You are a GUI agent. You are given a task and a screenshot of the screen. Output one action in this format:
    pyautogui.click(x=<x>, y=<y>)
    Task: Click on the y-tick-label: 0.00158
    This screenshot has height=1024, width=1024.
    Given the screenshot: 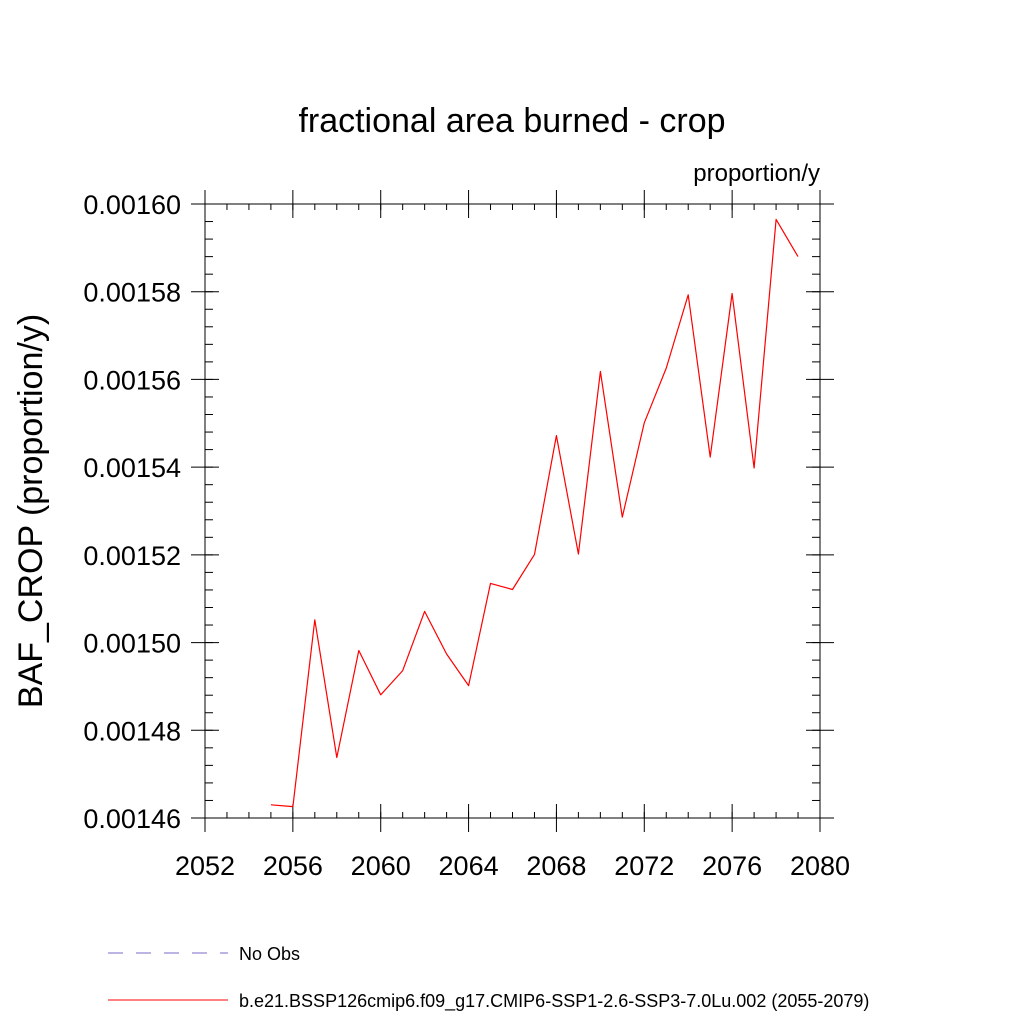 What is the action you would take?
    pyautogui.click(x=132, y=293)
    